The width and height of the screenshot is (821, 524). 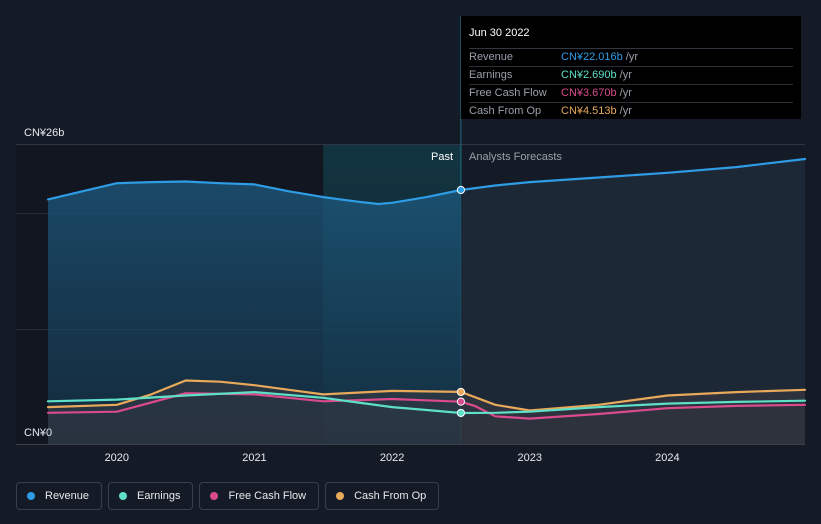 What do you see at coordinates (491, 57) in the screenshot?
I see `tooltip-row-label: Revenue` at bounding box center [491, 57].